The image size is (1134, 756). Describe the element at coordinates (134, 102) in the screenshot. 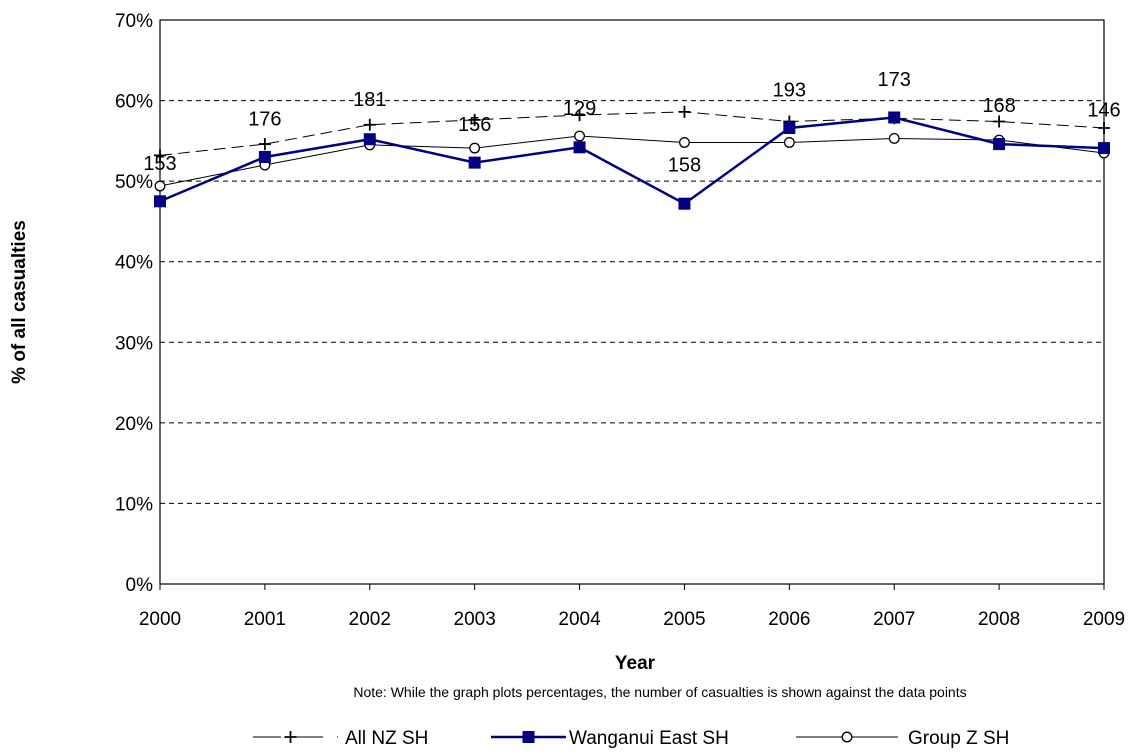

I see `y-tick-label: 60%` at that location.